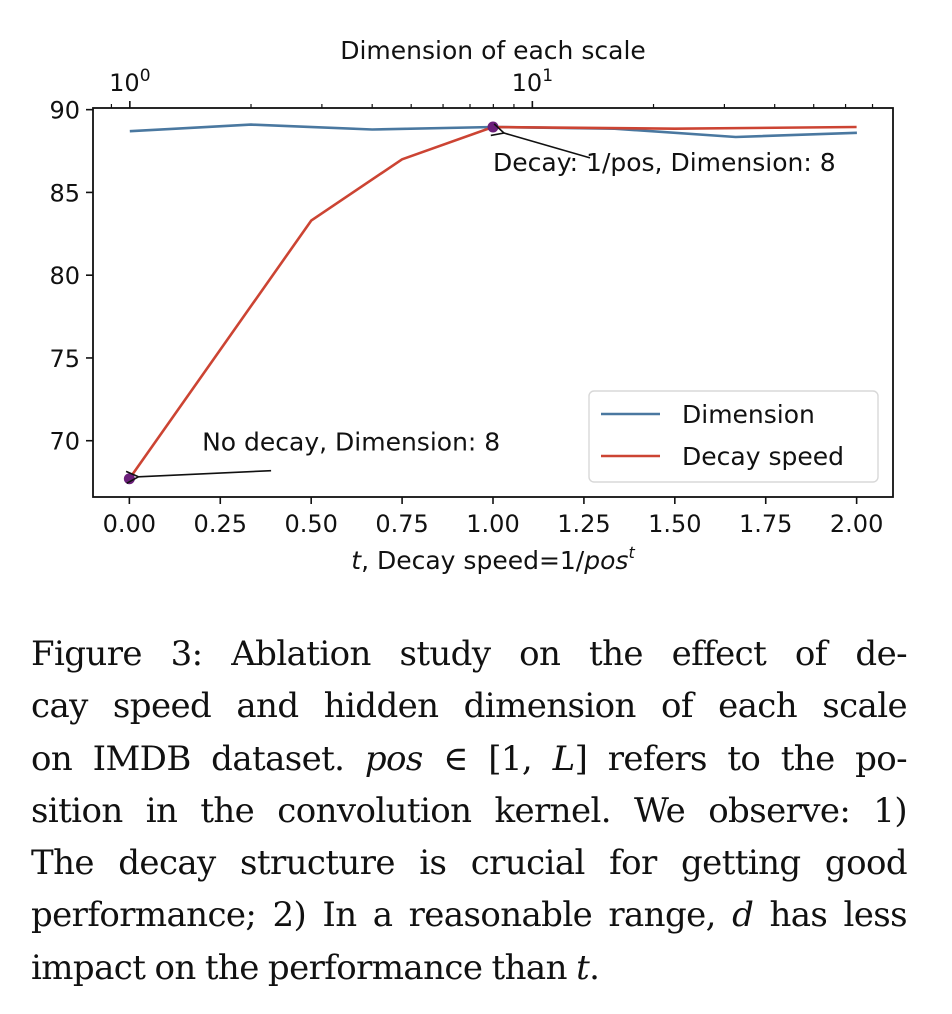 This screenshot has height=1014, width=952. Describe the element at coordinates (564, 758) in the screenshot. I see `caption-math-variable: L` at that location.